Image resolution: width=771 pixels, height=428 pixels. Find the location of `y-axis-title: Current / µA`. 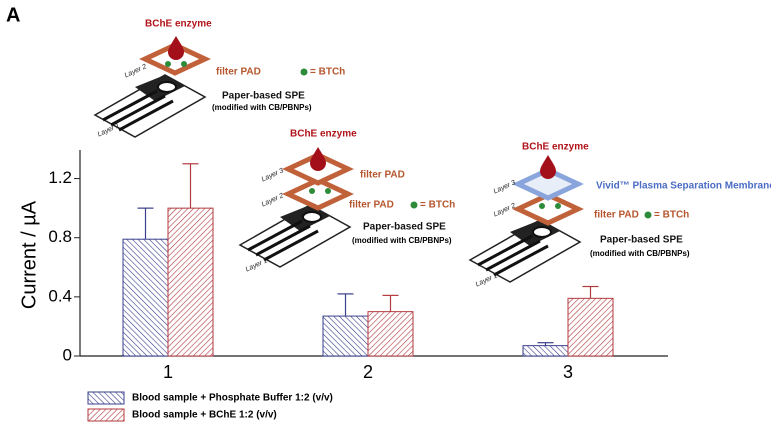

y-axis-title: Current / µA is located at coordinates (29, 254).